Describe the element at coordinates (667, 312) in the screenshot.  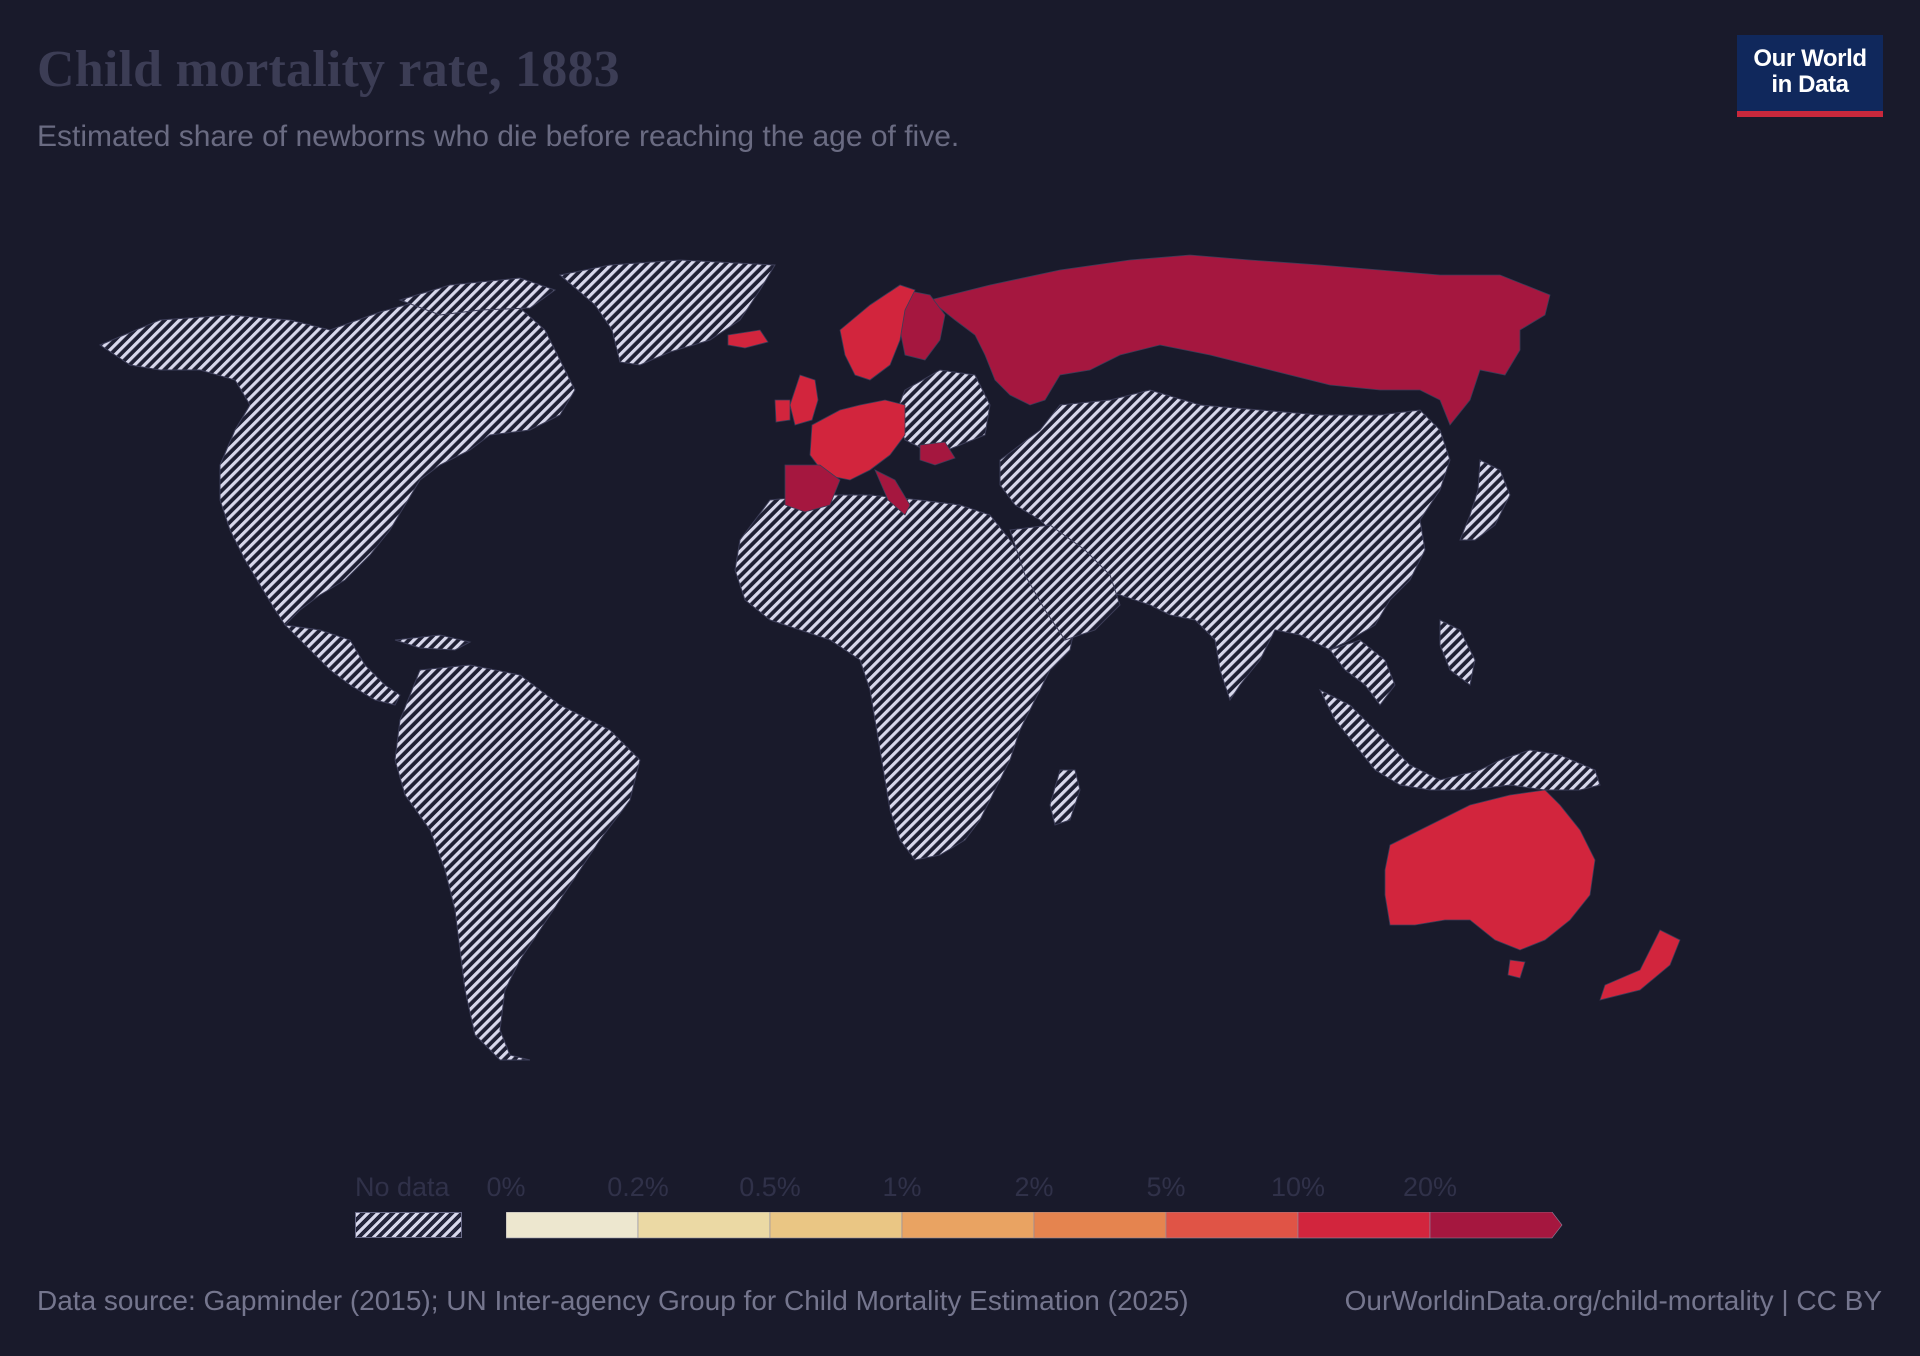
I see `region-greenland` at that location.